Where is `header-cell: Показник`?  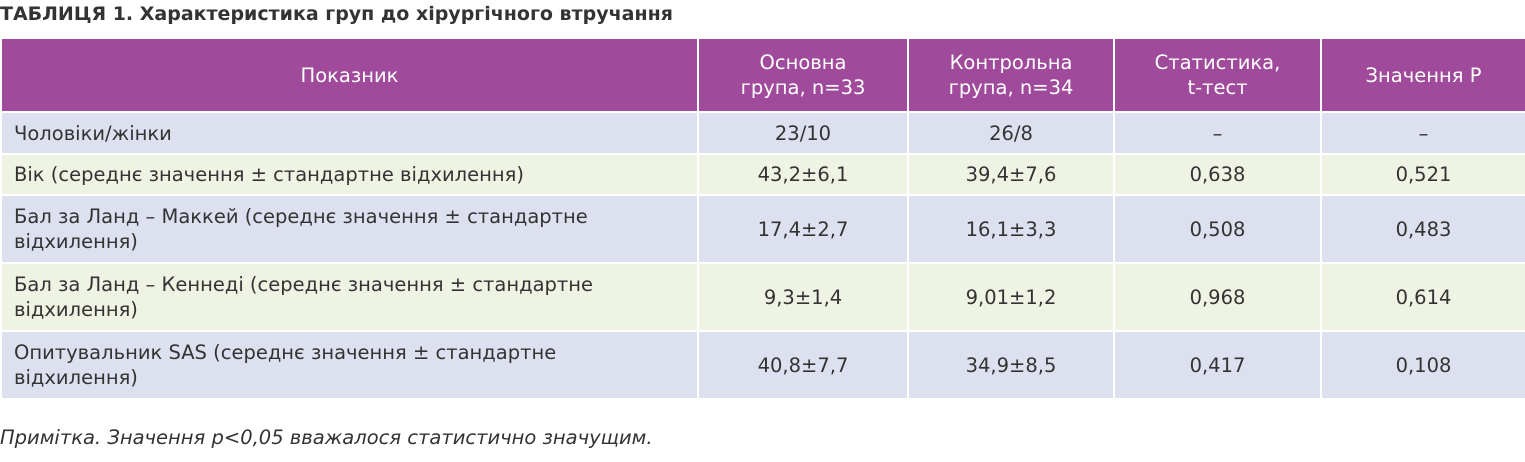 header-cell: Показник is located at coordinates (349, 75).